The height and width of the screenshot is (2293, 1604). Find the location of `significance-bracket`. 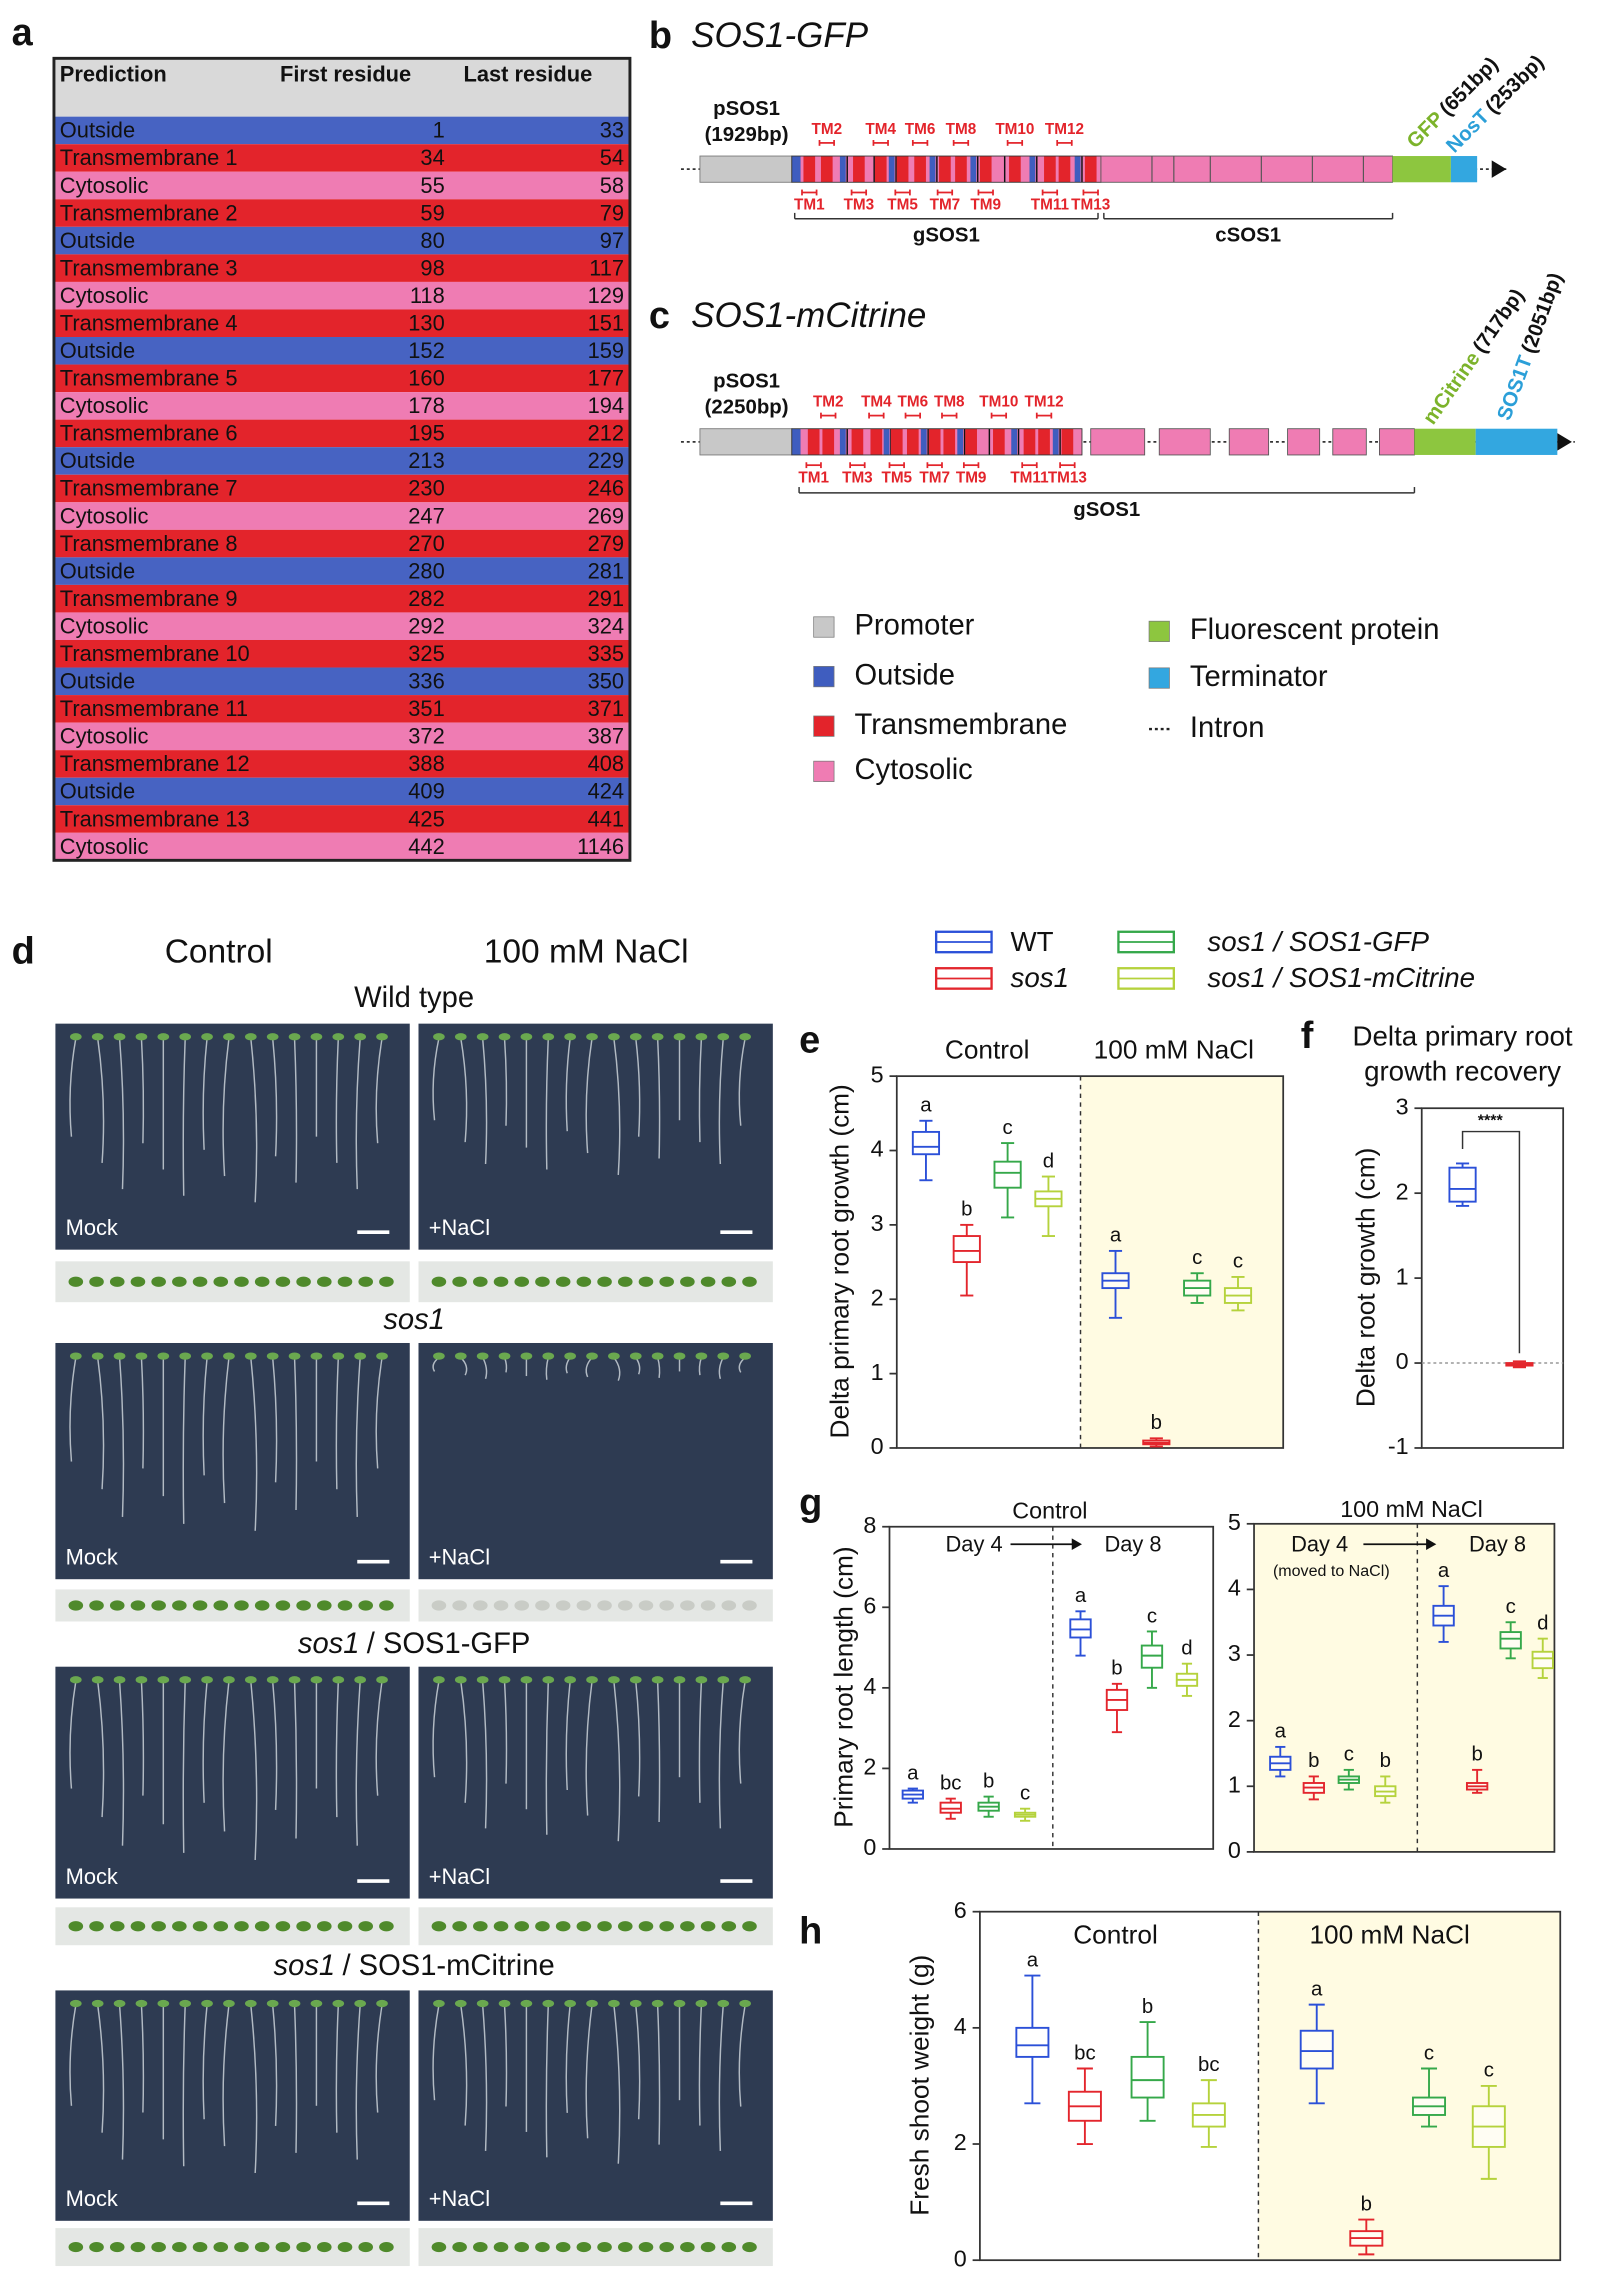

significance-bracket is located at coordinates (1491, 1242).